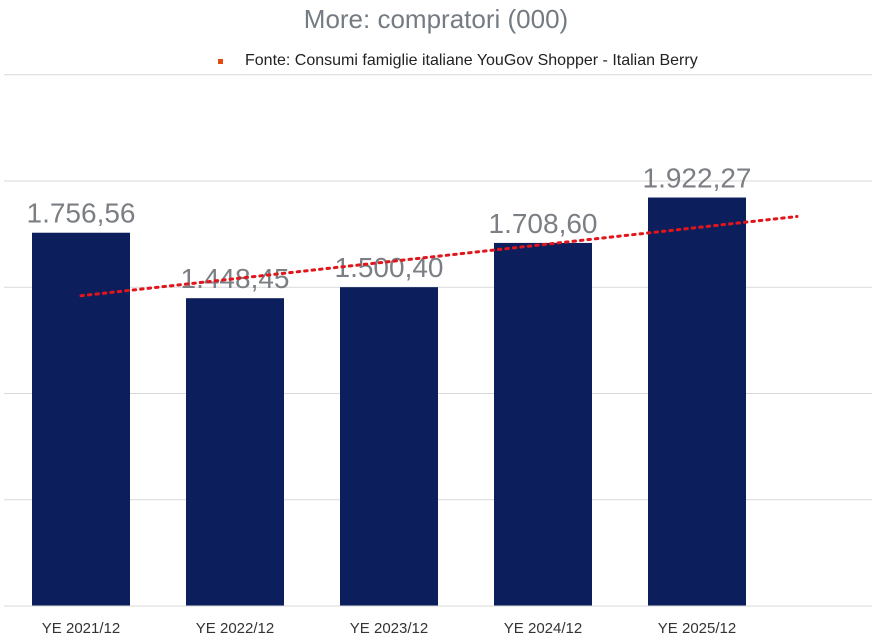  What do you see at coordinates (543, 628) in the screenshot?
I see `x-tick-label: YE 2024/12` at bounding box center [543, 628].